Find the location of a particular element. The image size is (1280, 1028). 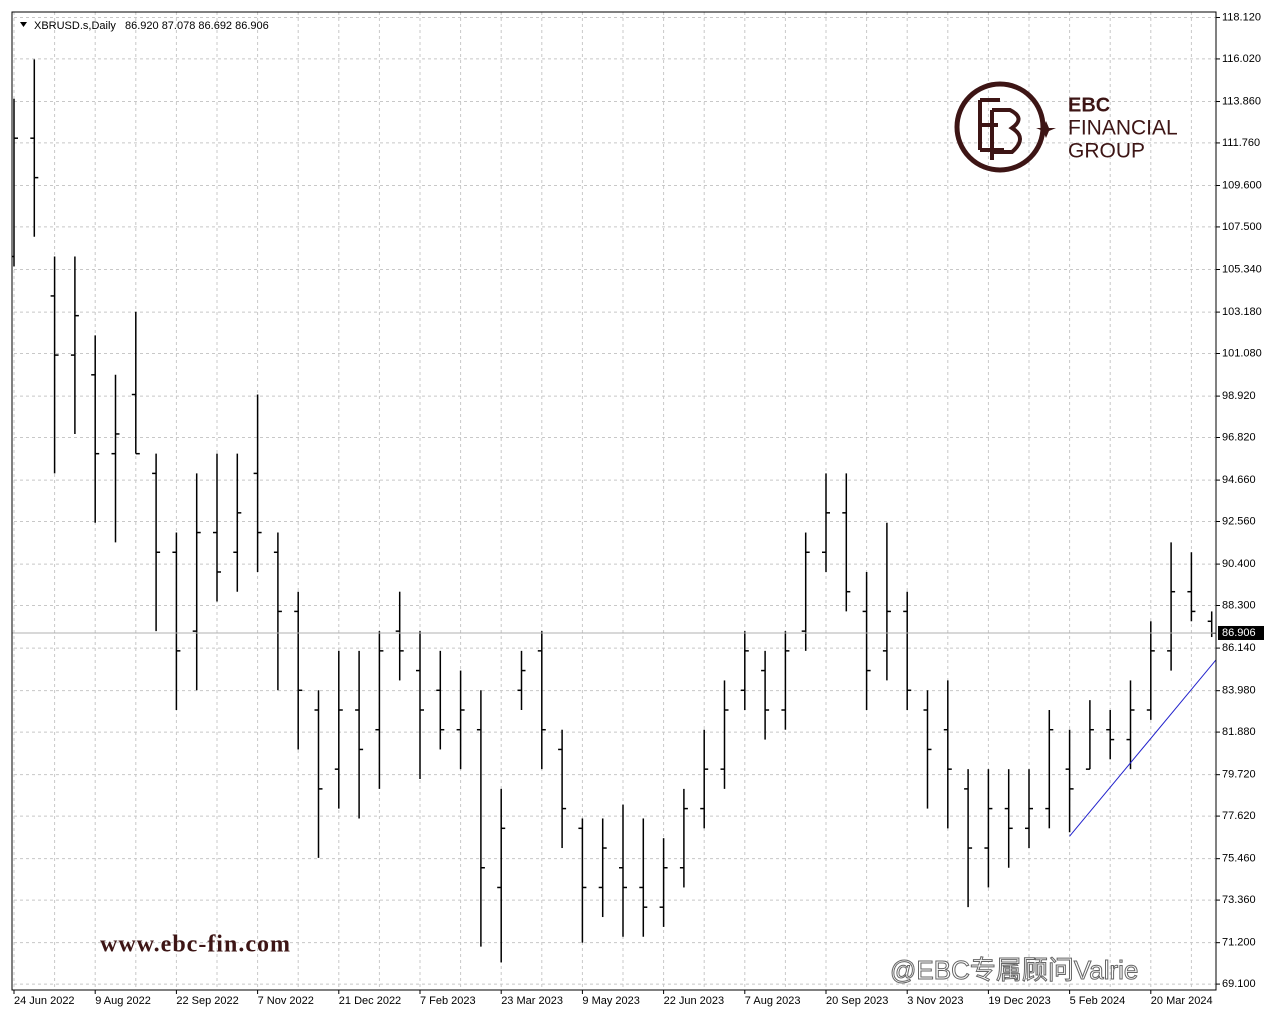

symbol: XBRUSD.s,Daily is located at coordinates (75, 26).